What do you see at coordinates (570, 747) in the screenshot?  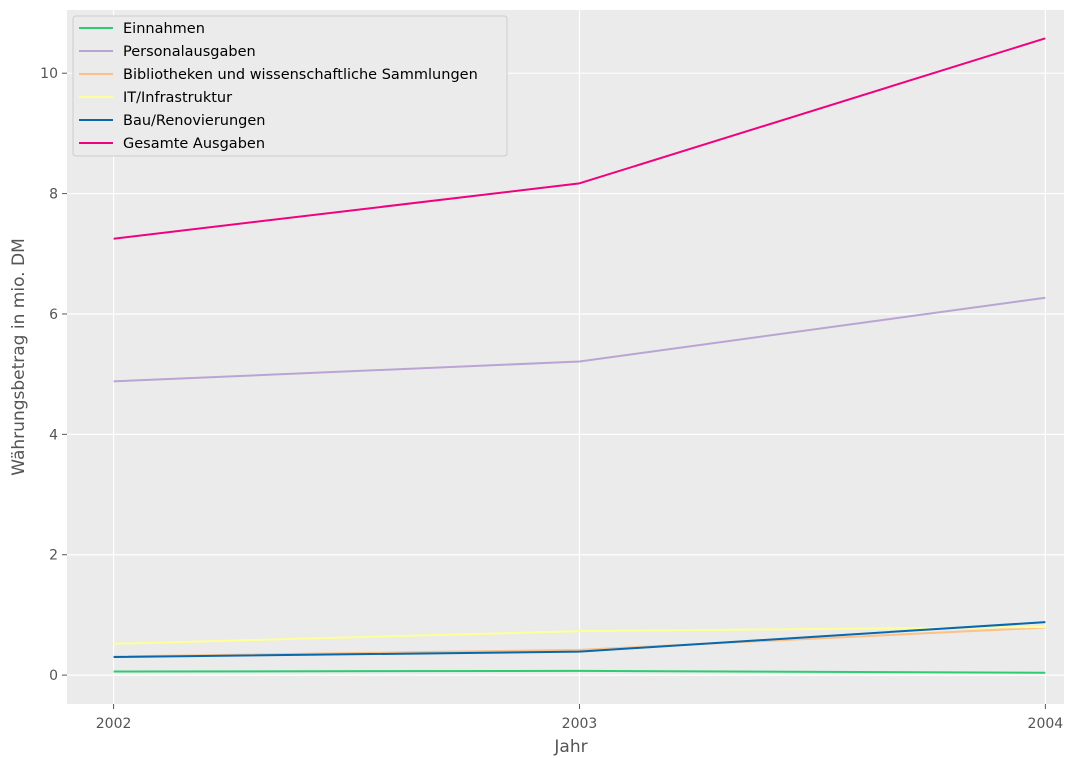 I see `x-axis-label: Jahr` at bounding box center [570, 747].